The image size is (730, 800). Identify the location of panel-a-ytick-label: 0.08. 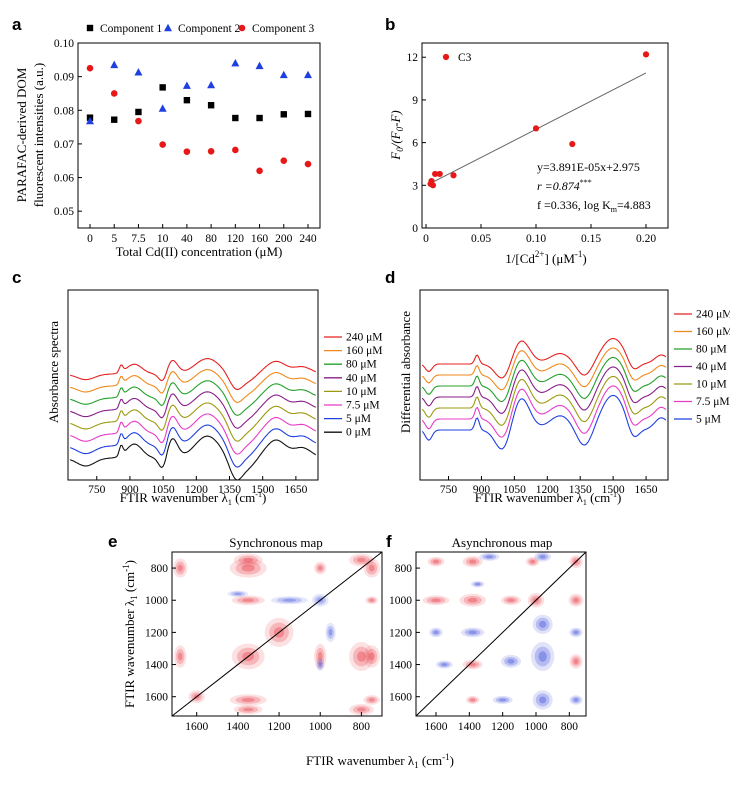
(64, 111).